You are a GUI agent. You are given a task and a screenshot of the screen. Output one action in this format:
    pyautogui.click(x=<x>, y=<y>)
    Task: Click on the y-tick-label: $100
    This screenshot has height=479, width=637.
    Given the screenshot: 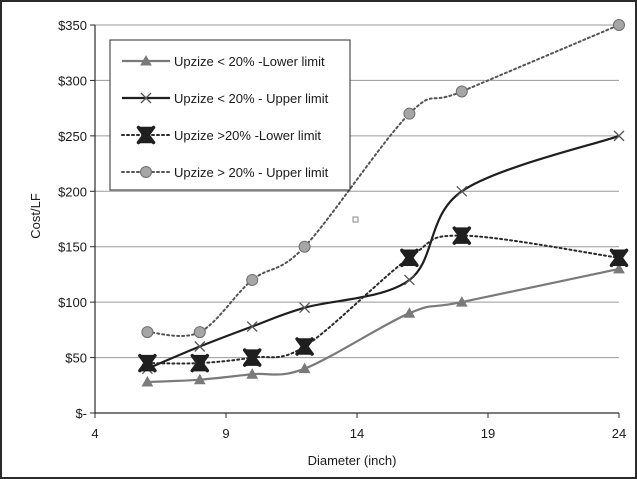 What is the action you would take?
    pyautogui.click(x=72, y=302)
    